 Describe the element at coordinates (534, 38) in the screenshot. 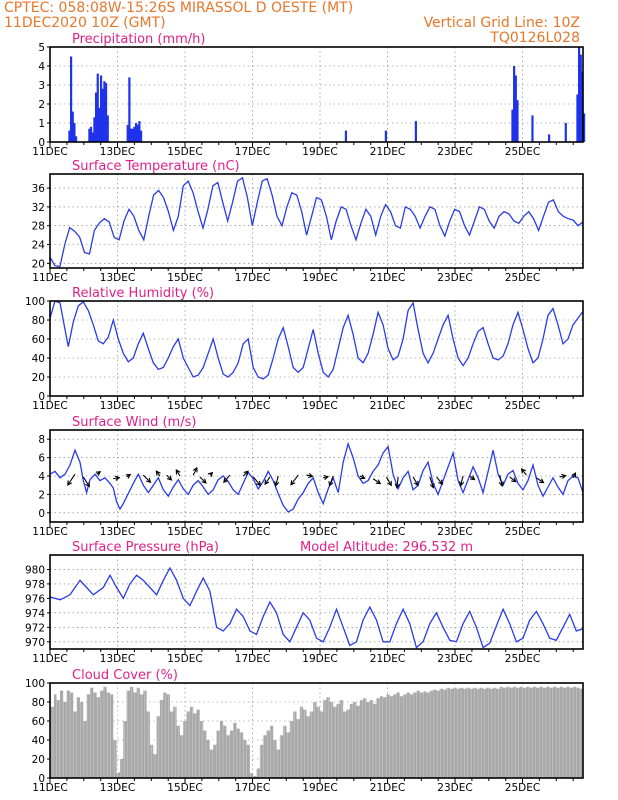

I see `header-code: TQ0126L028` at that location.